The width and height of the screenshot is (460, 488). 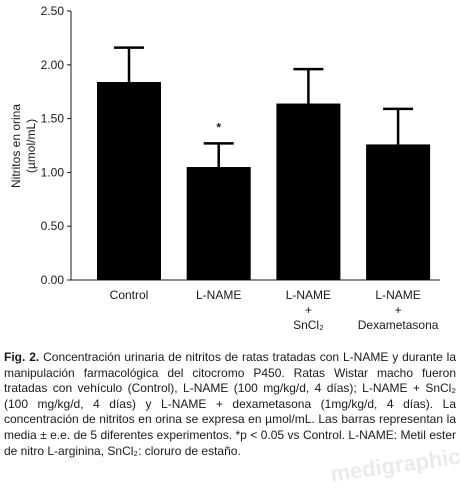 I want to click on y-tick-label: 2.50, so click(x=53, y=11).